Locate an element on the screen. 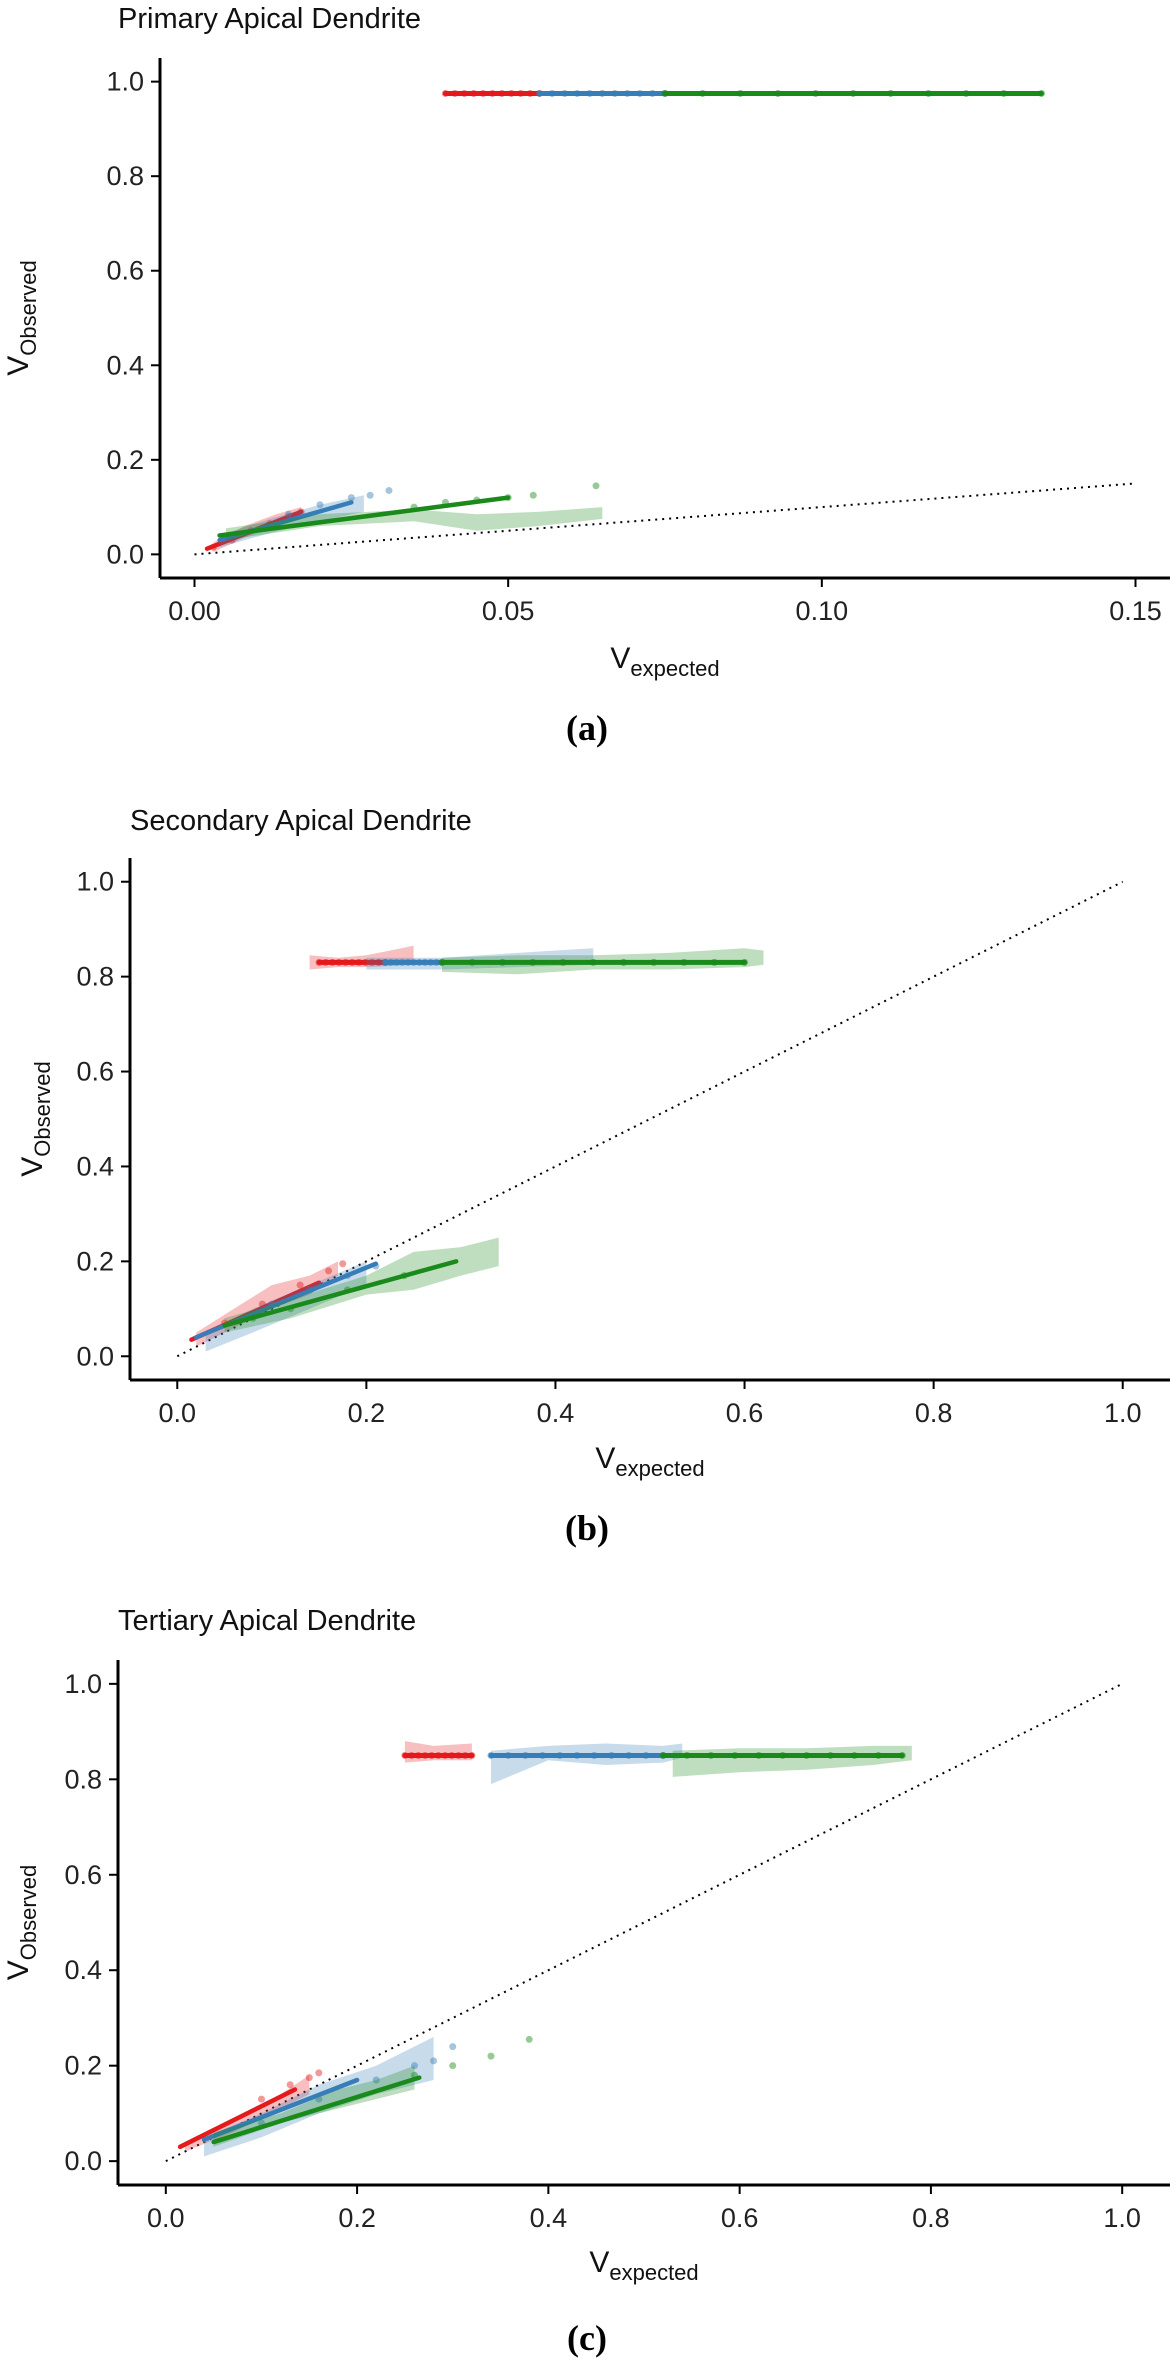  y-tick-label: 0.8 is located at coordinates (125, 176).